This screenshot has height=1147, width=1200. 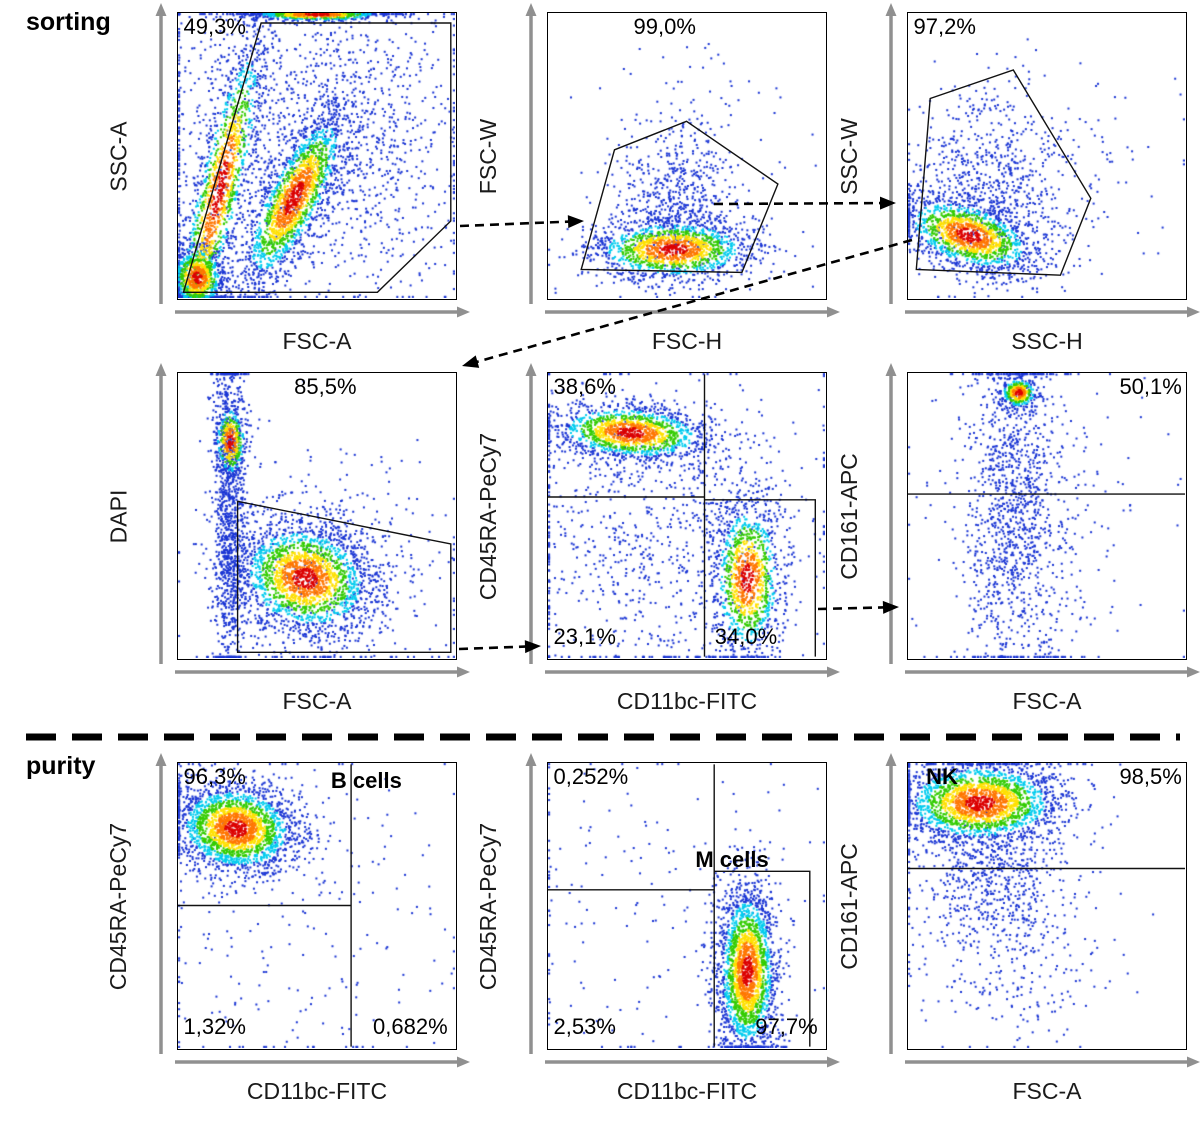 I want to click on y-axis-label: DAPI, so click(x=118, y=516).